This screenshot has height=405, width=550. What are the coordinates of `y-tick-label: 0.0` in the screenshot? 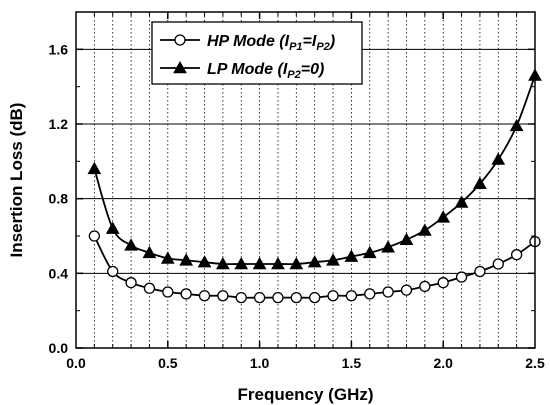 It's located at (59, 348).